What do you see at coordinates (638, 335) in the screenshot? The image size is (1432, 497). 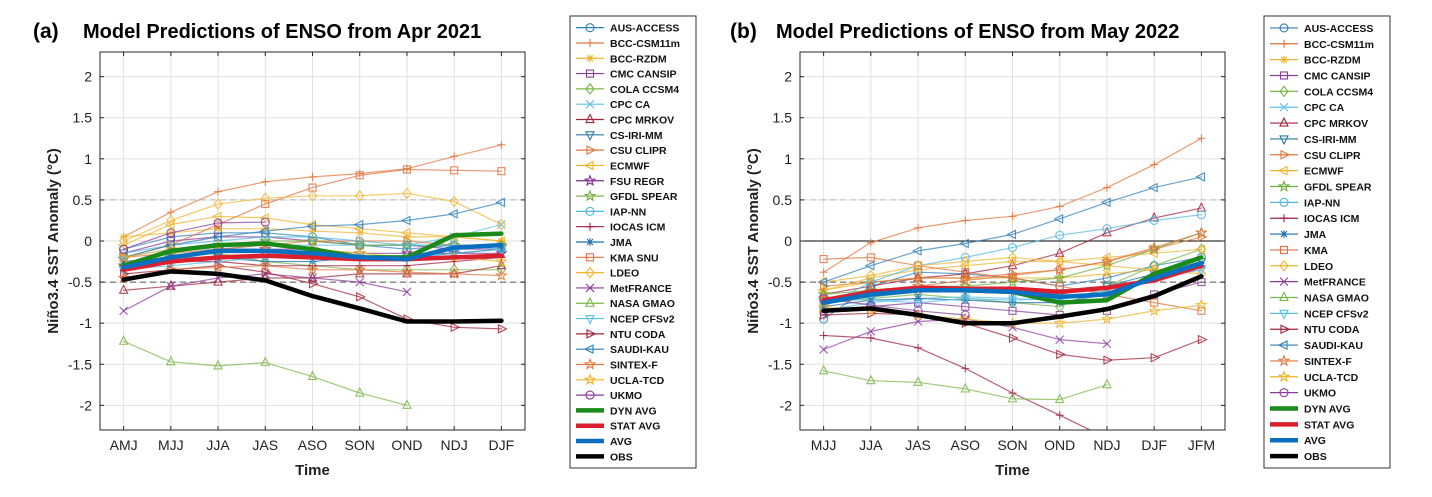 I see `legend-label: NTU CODA` at bounding box center [638, 335].